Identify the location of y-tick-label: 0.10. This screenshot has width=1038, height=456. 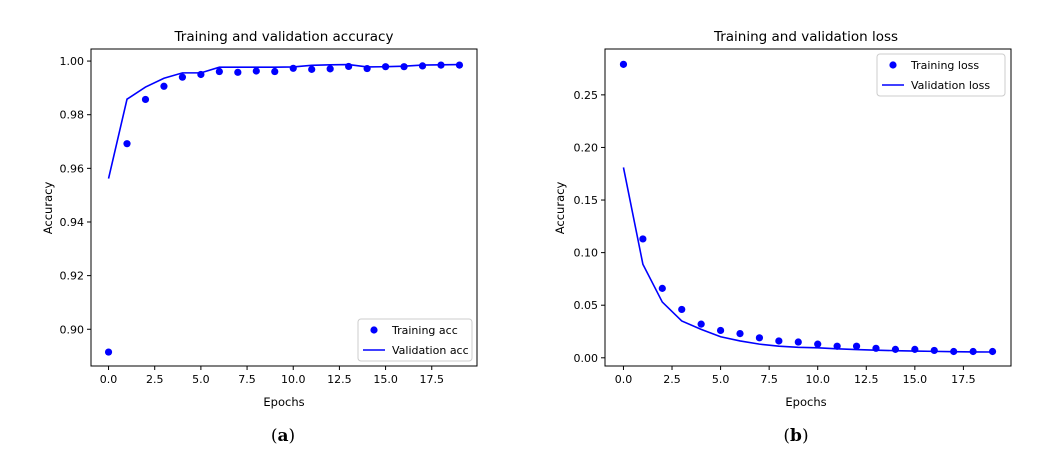
(586, 253).